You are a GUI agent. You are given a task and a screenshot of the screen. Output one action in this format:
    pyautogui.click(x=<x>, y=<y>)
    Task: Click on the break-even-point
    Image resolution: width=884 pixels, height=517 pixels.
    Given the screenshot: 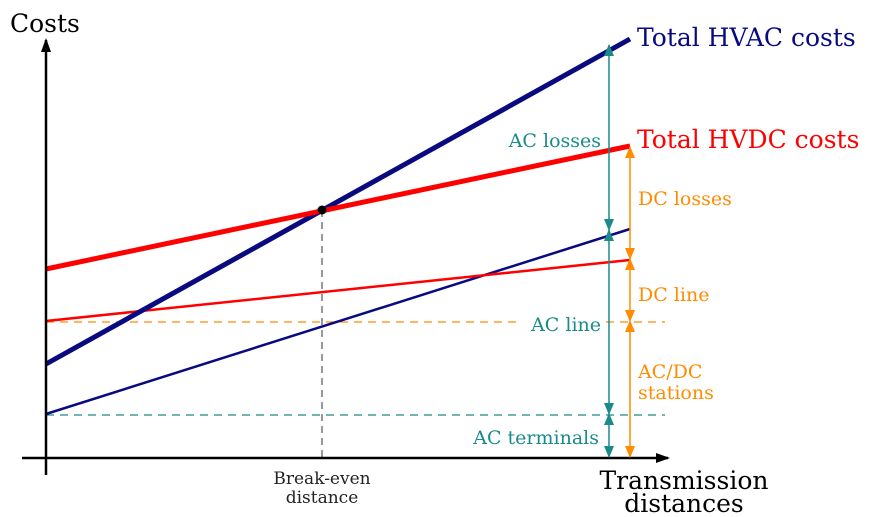 What is the action you would take?
    pyautogui.click(x=322, y=210)
    